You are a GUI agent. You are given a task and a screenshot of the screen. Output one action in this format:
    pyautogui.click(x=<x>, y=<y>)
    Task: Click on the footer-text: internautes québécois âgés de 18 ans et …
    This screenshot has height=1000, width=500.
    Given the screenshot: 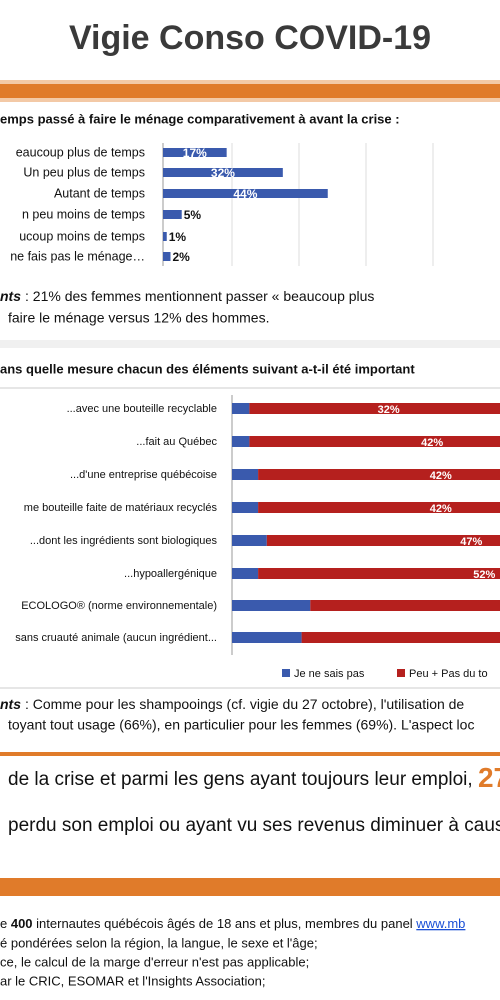 What is the action you would take?
    pyautogui.click(x=225, y=923)
    